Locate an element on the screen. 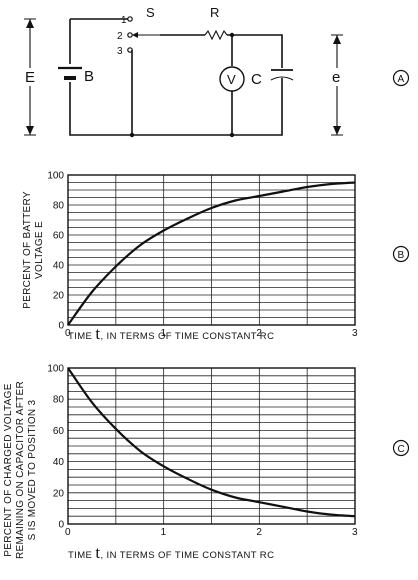 Image resolution: width=418 pixels, height=580 pixels. panel-c-badge is located at coordinates (401, 448).